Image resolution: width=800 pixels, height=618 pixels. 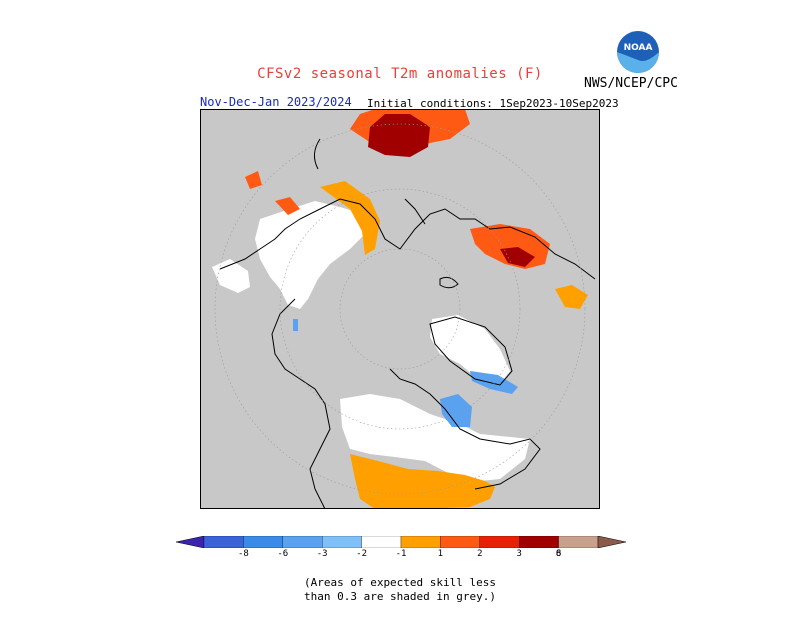 What do you see at coordinates (400, 596) in the screenshot?
I see `footnote-line-2: than 0.3 are shaded in grey.)` at bounding box center [400, 596].